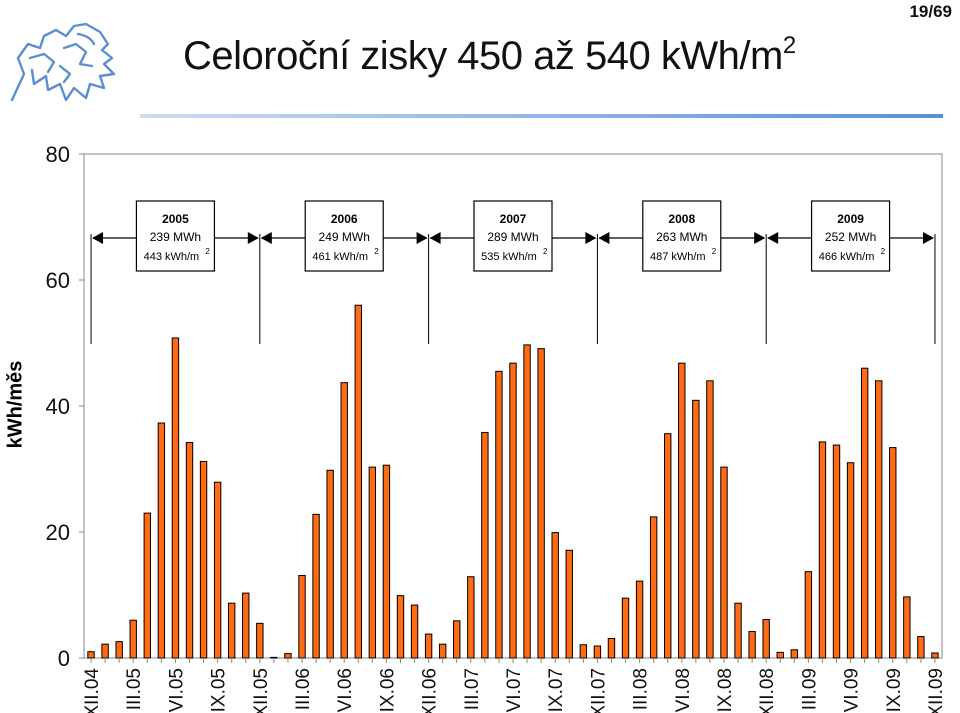 This screenshot has width=960, height=713. I want to click on year-label: 2006, so click(344, 219).